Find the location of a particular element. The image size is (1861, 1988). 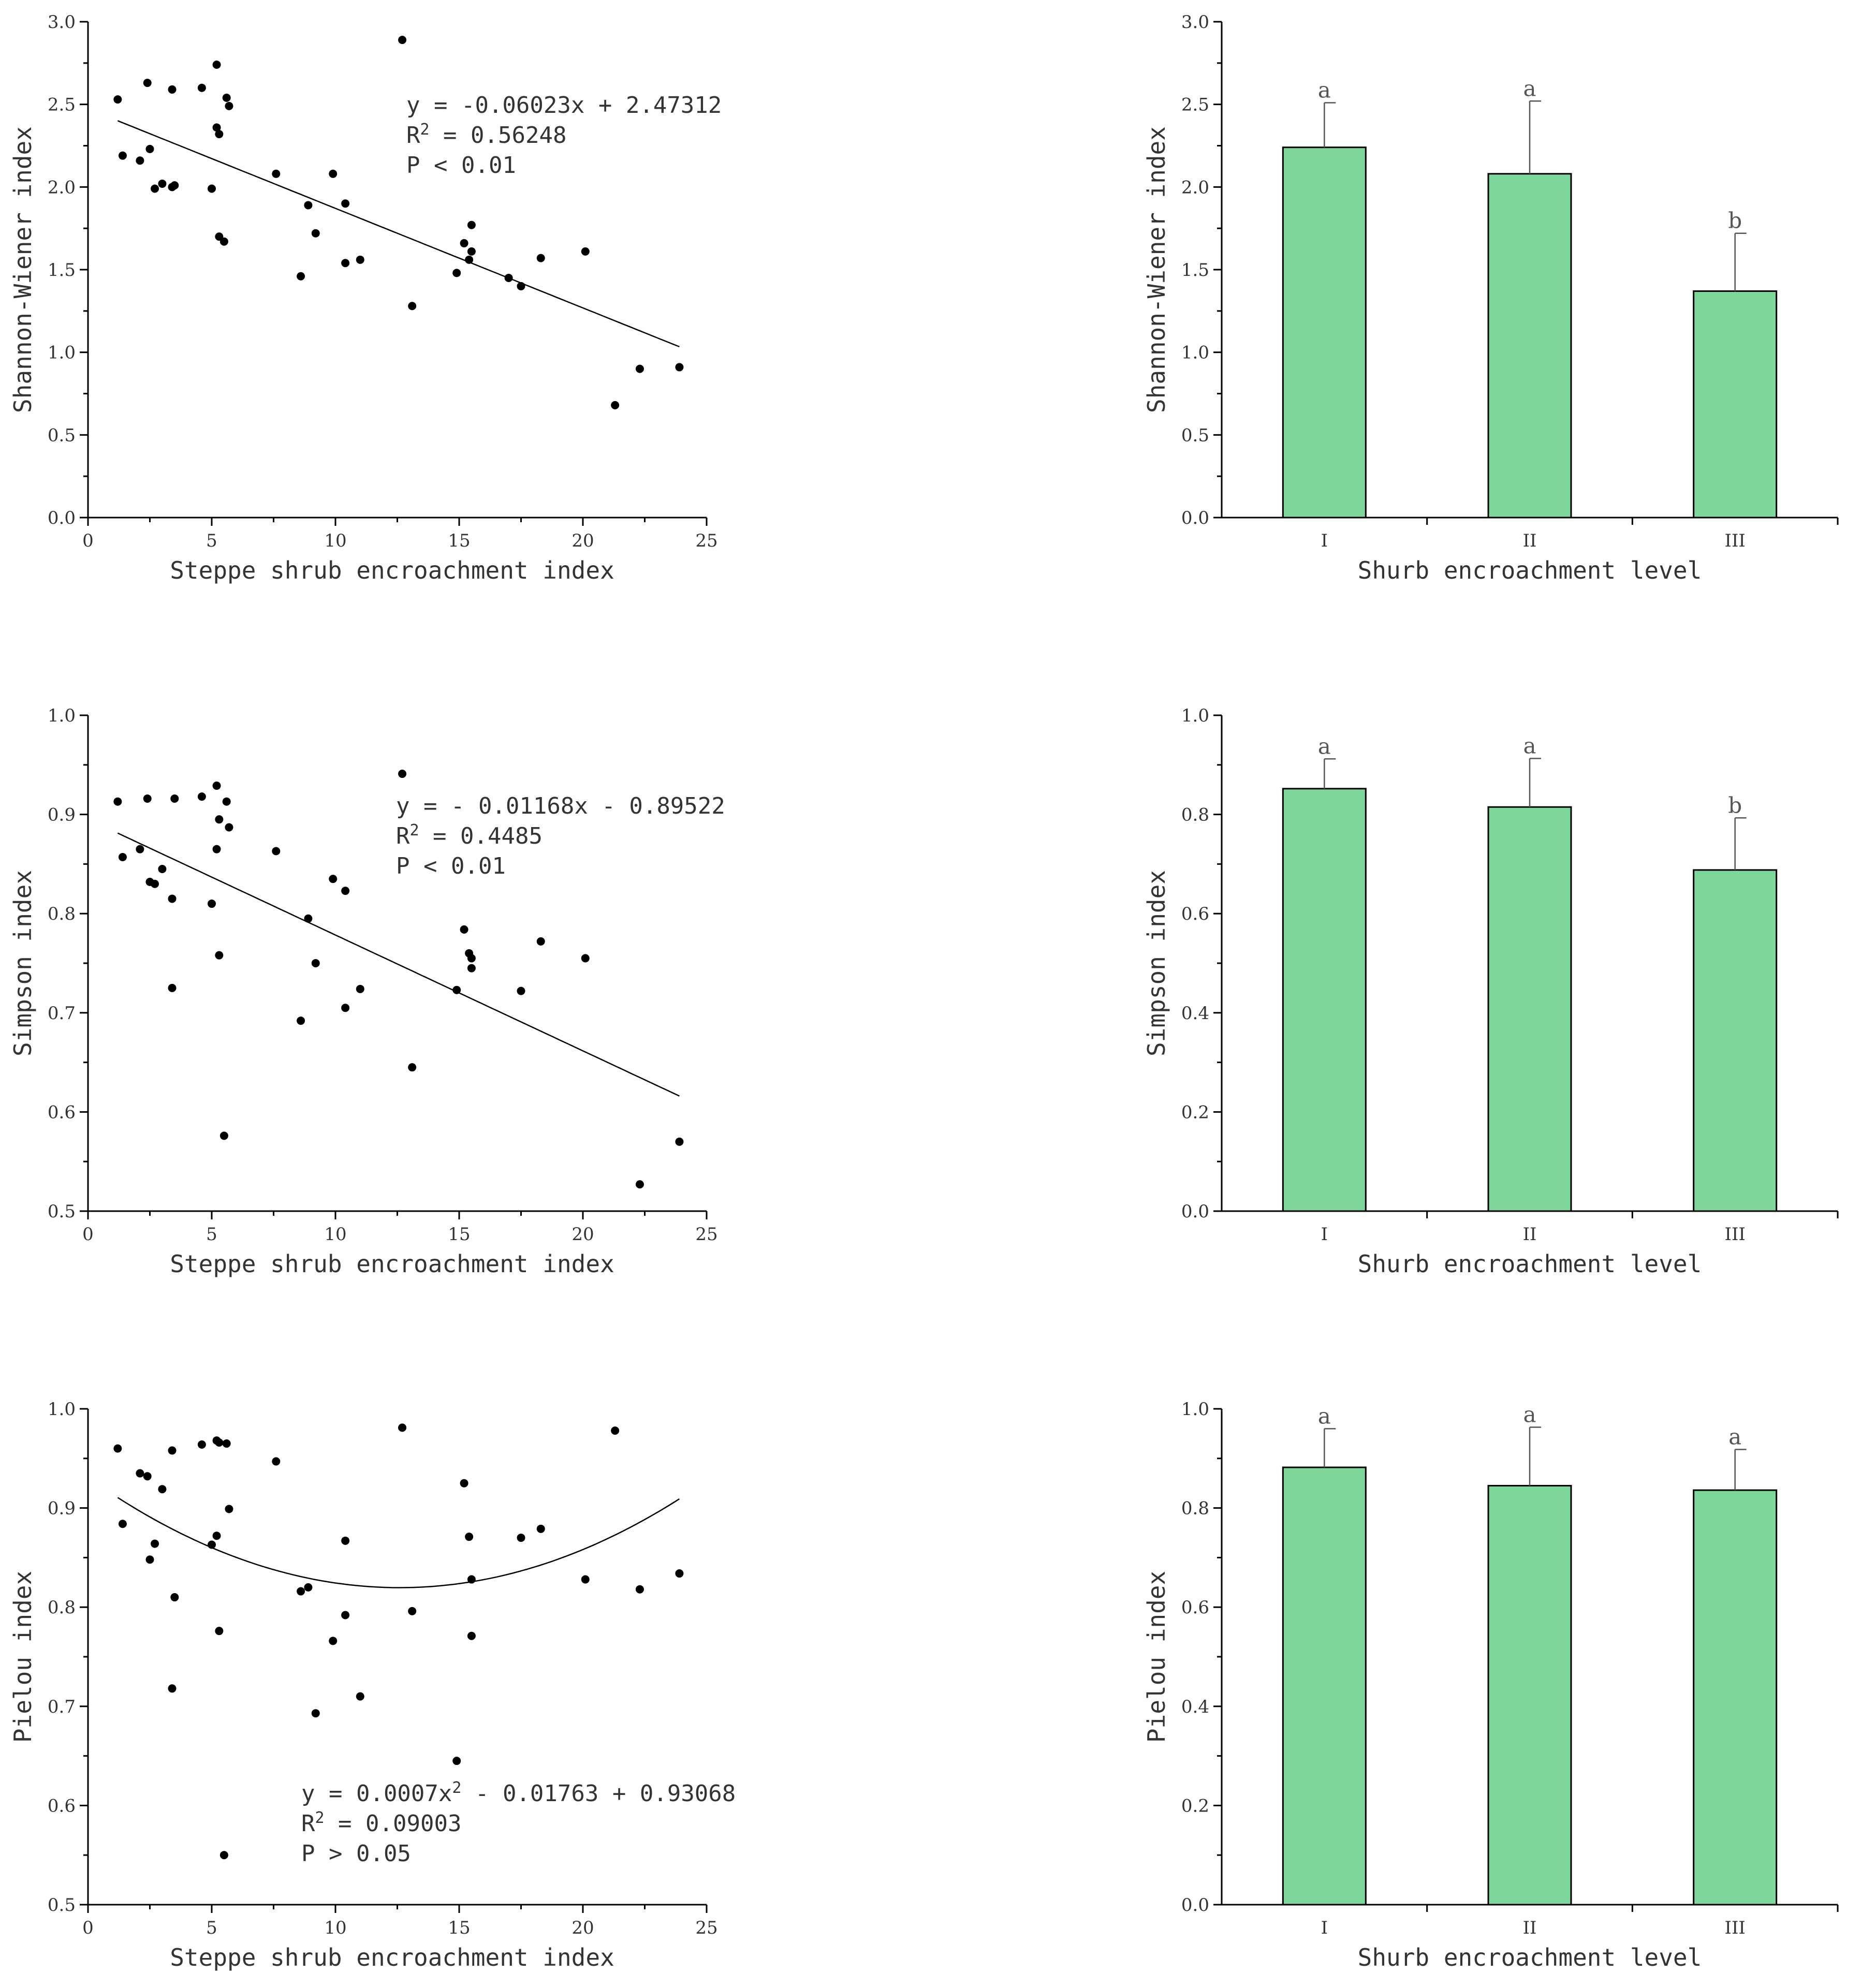

x-tick-label: 5 is located at coordinates (211, 1234).